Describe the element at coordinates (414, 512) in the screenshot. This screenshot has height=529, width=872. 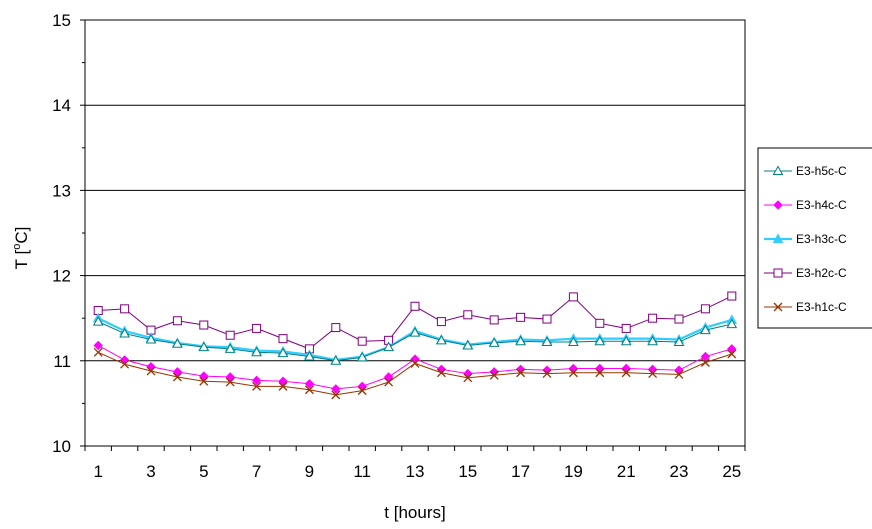
I see `x-axis-title: t [hours]` at that location.